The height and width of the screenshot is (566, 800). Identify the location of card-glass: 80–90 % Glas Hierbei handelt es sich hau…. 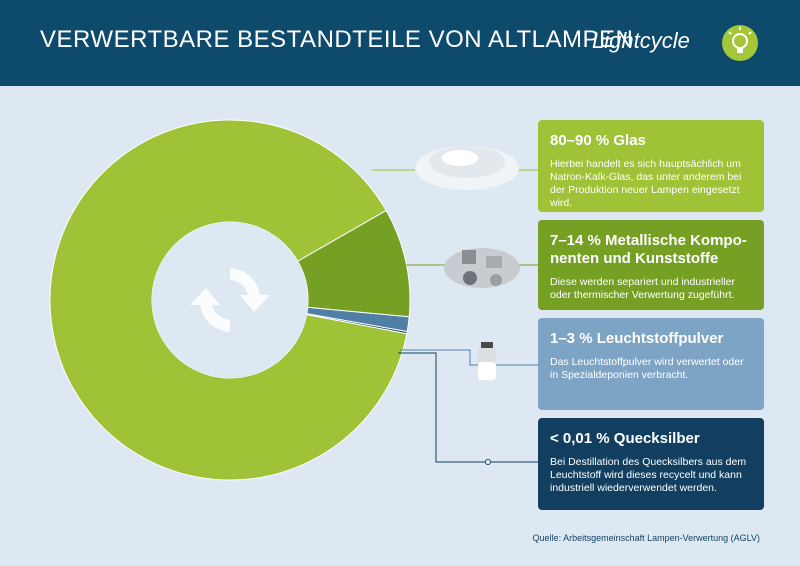
(651, 166).